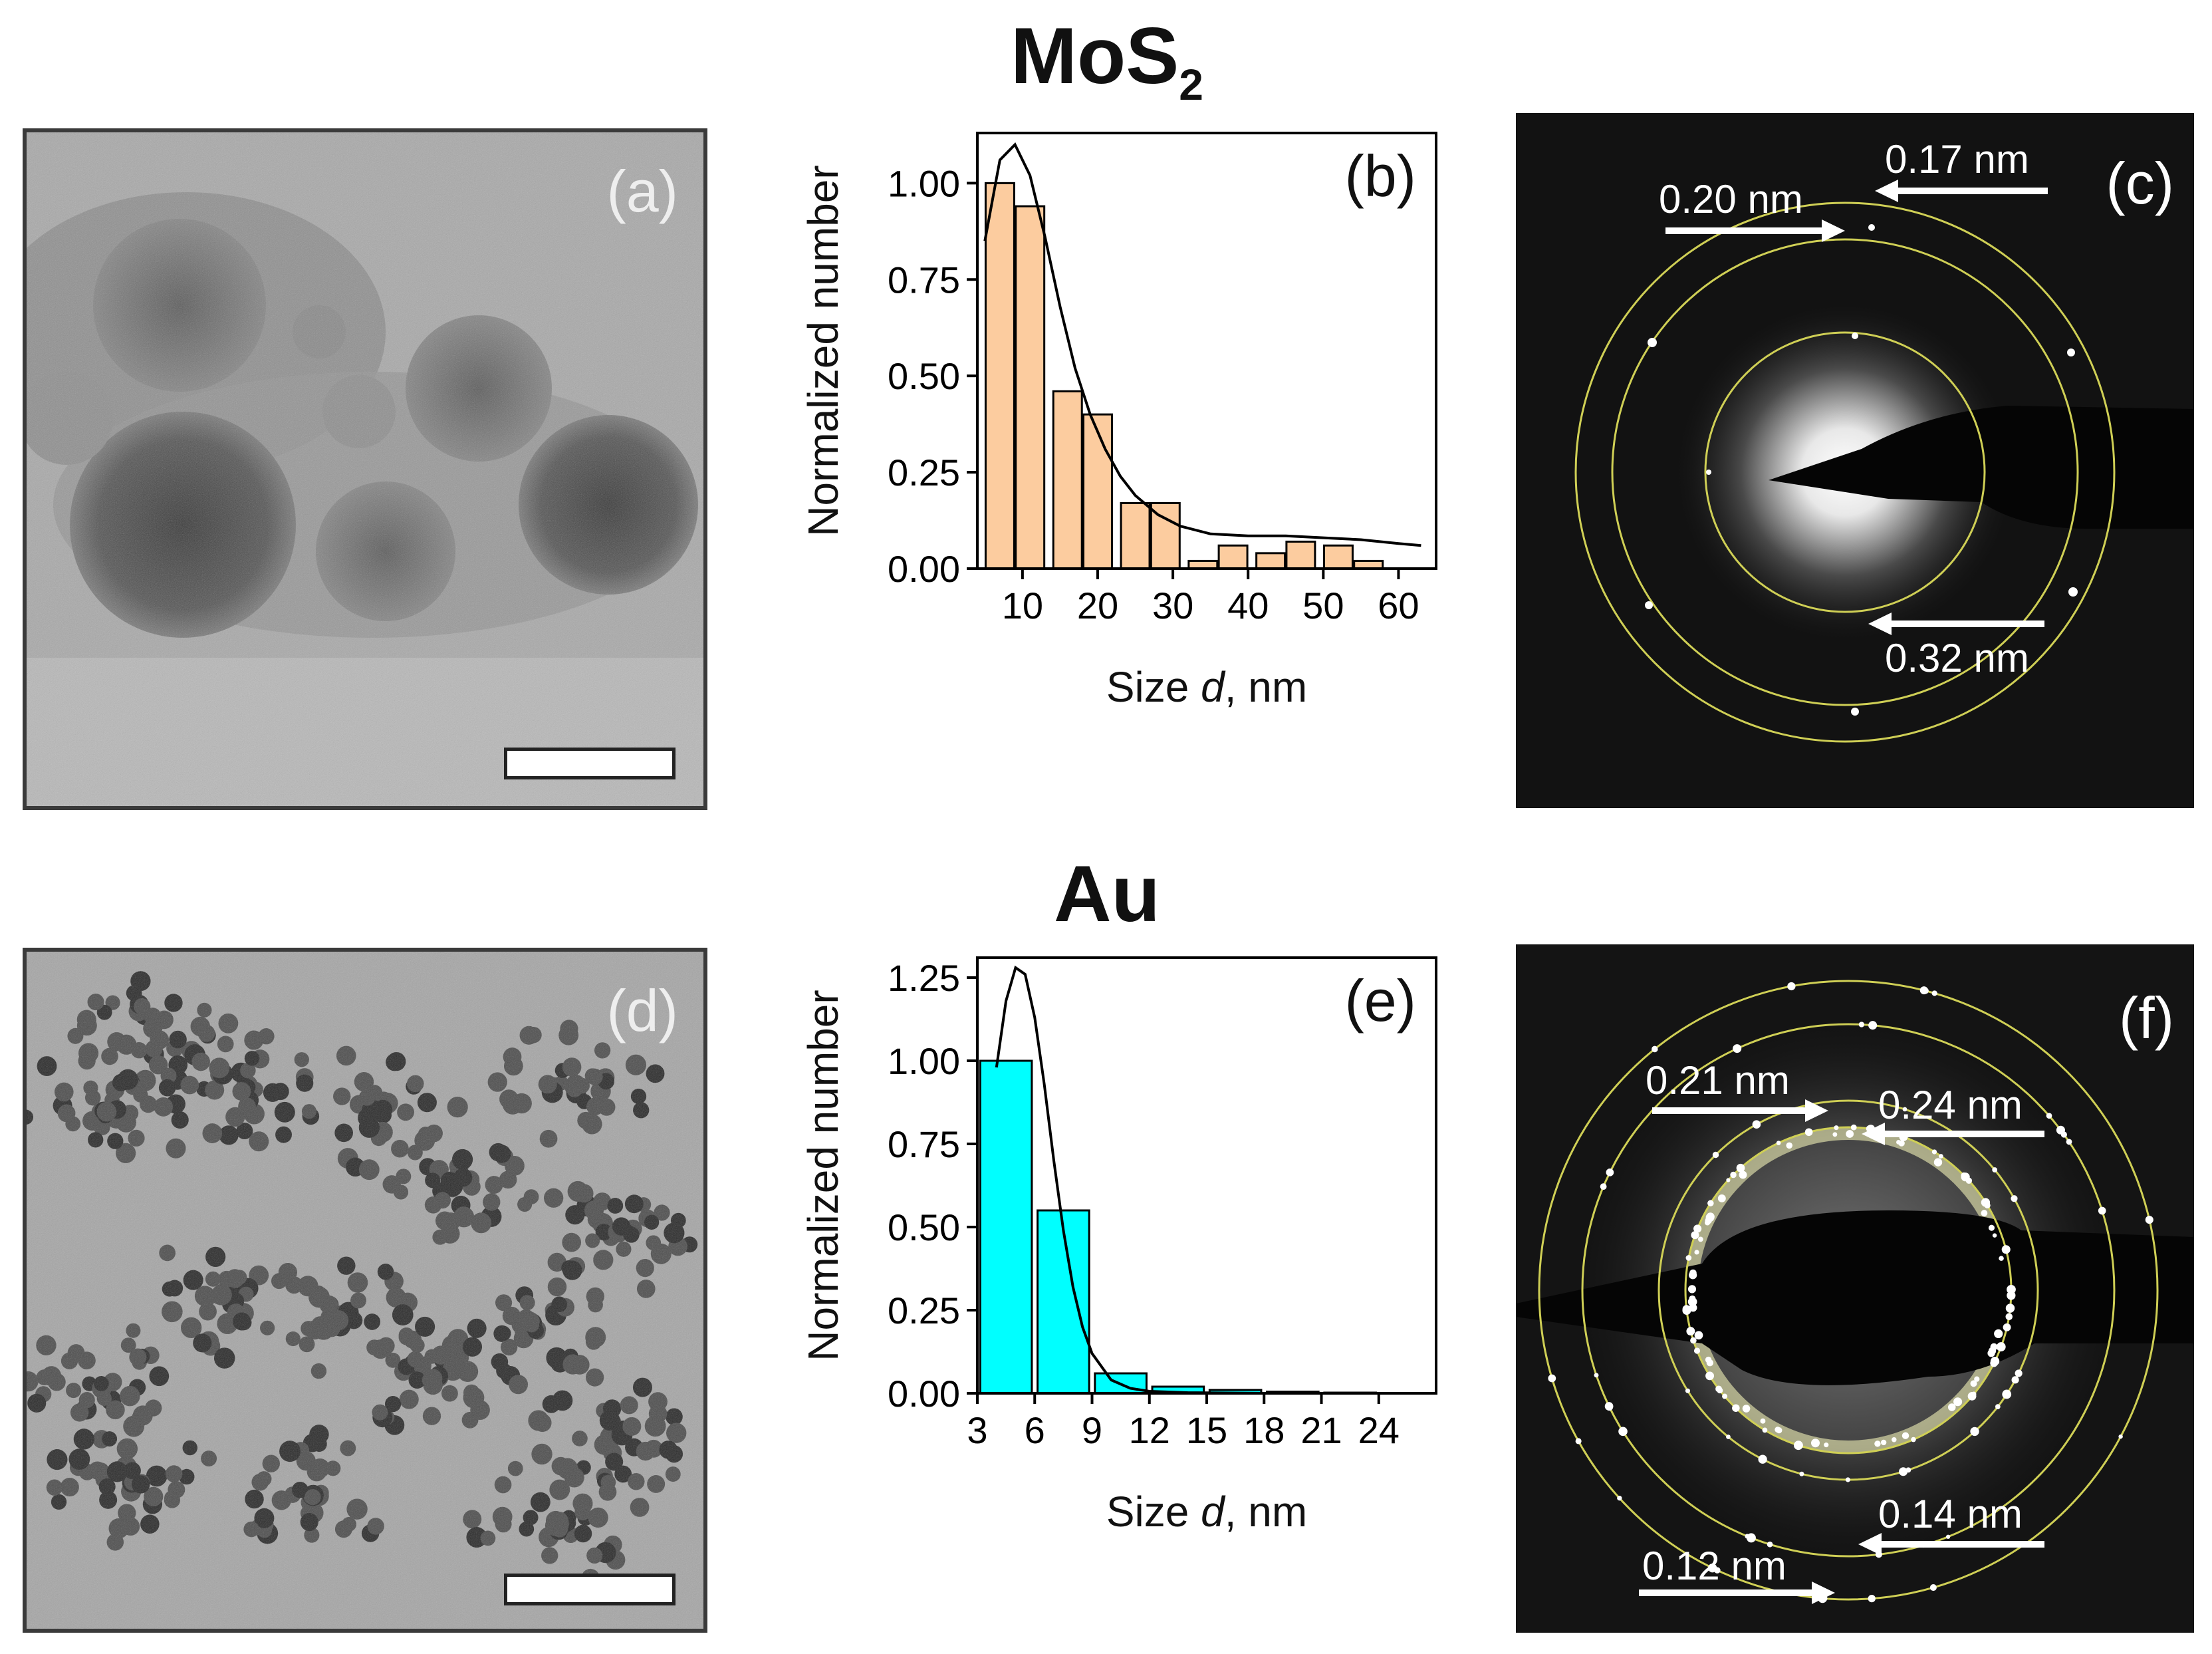 The width and height of the screenshot is (2212, 1654). What do you see at coordinates (1731, 199) in the screenshot?
I see `annotation-020: 0.20 nm` at bounding box center [1731, 199].